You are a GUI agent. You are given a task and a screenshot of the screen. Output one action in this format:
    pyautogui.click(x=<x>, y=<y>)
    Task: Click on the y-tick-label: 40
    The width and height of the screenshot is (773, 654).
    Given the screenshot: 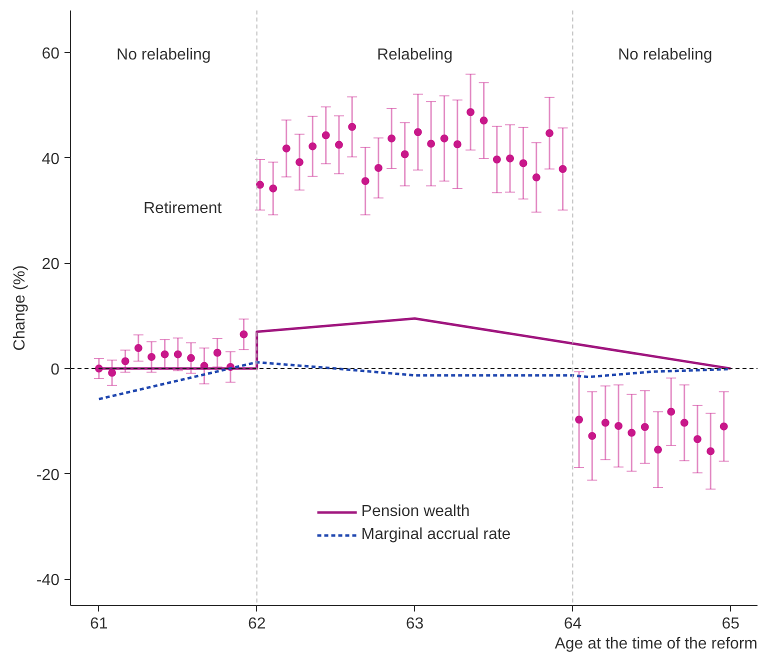 What is the action you would take?
    pyautogui.click(x=51, y=159)
    